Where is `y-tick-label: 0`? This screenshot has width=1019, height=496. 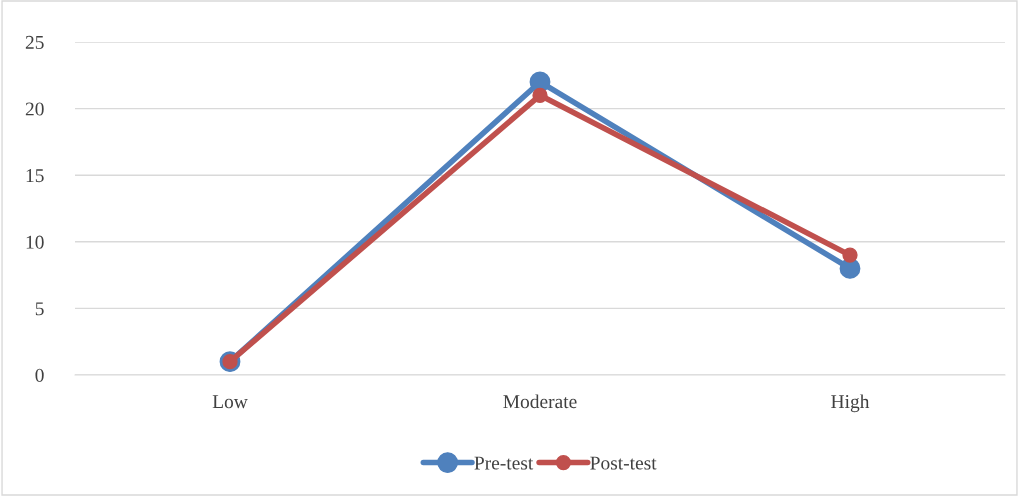
y-tick-label: 0 is located at coordinates (39, 375).